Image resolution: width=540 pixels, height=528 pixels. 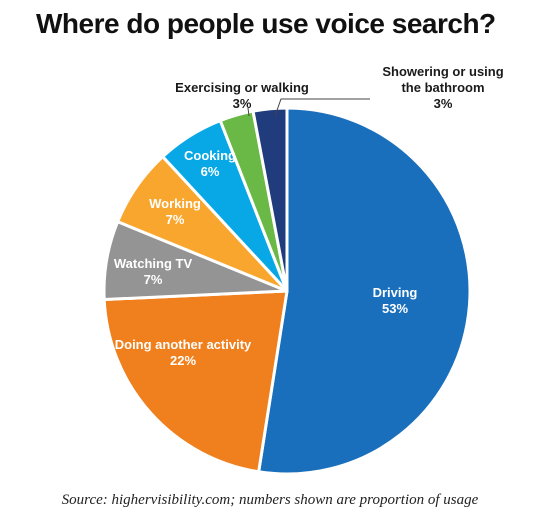 I want to click on slice-label: Showering or using the bathroom 3%, so click(x=442, y=87).